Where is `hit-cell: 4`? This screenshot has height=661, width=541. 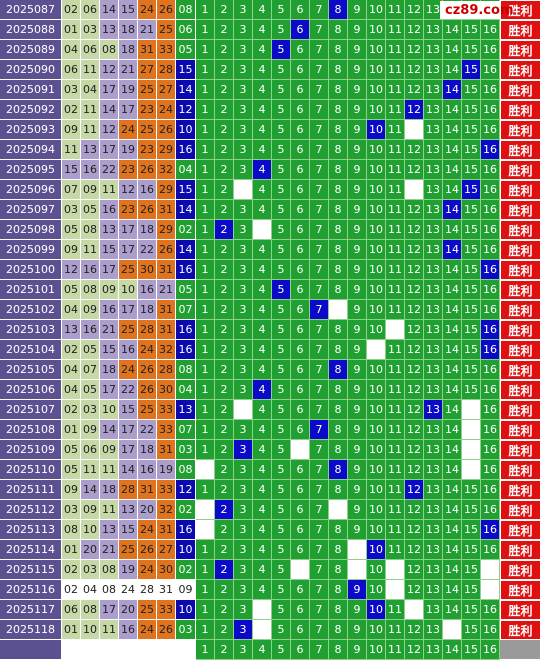
hit-cell: 4 is located at coordinates (262, 390).